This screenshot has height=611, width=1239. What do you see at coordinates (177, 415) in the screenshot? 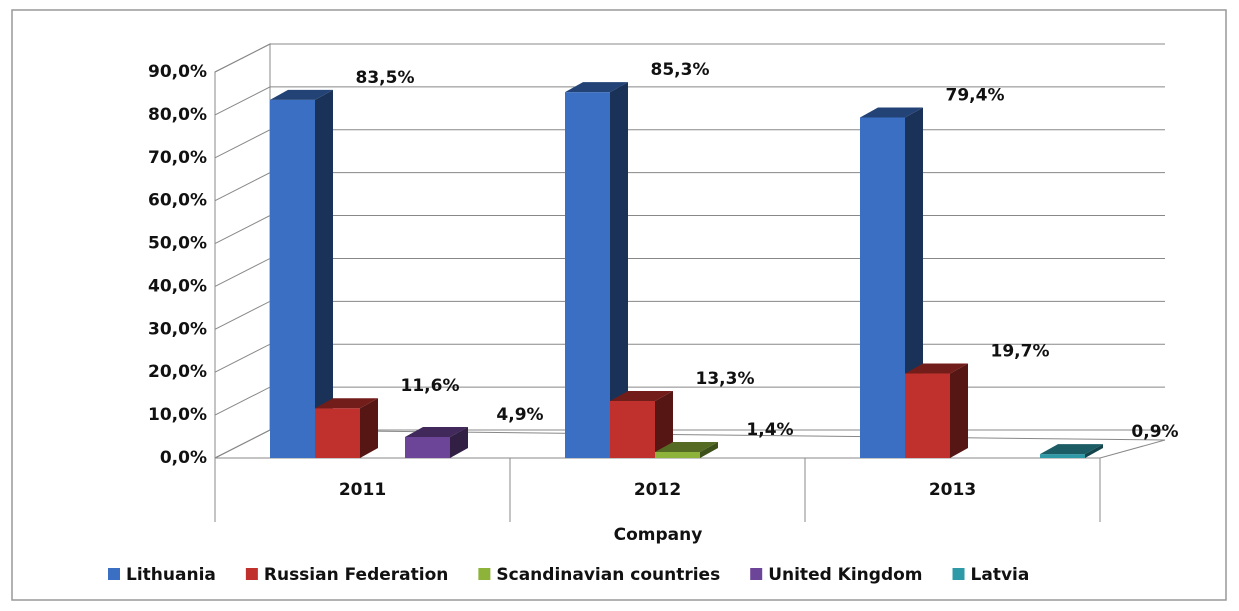
I see `y-tick-label: 10,0%` at bounding box center [177, 415].